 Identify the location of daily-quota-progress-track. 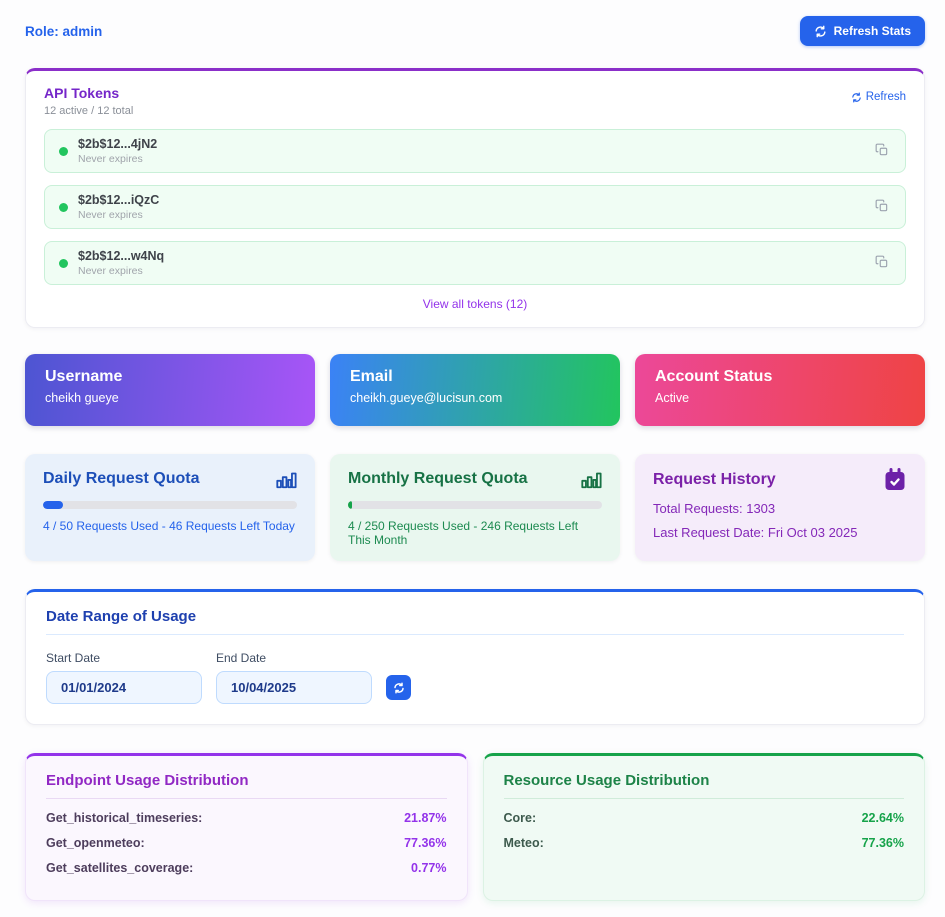
(170, 505).